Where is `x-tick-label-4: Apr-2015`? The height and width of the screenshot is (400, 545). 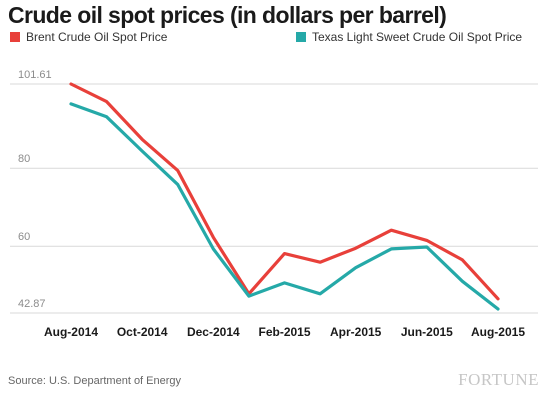
x-tick-label-4: Apr-2015 is located at coordinates (356, 332).